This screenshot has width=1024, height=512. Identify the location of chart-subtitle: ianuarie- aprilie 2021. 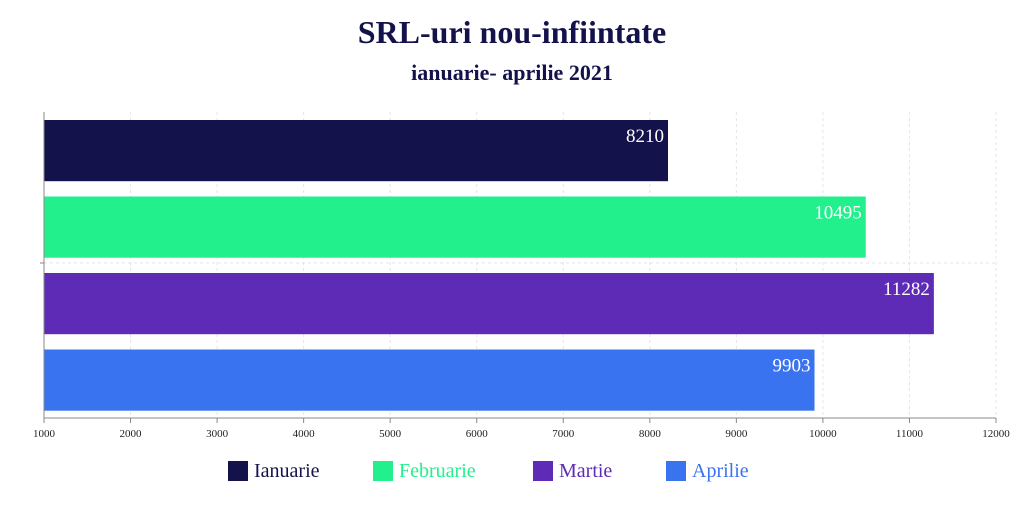
(512, 72).